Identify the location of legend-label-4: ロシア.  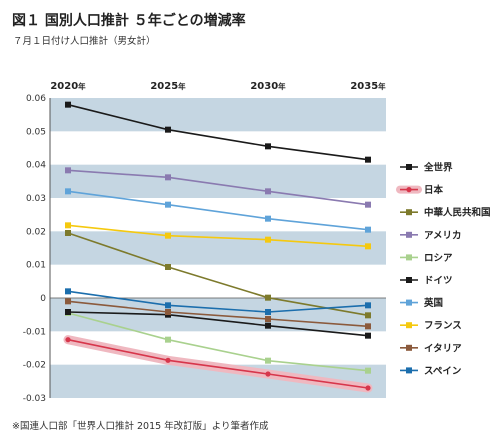
(438, 258).